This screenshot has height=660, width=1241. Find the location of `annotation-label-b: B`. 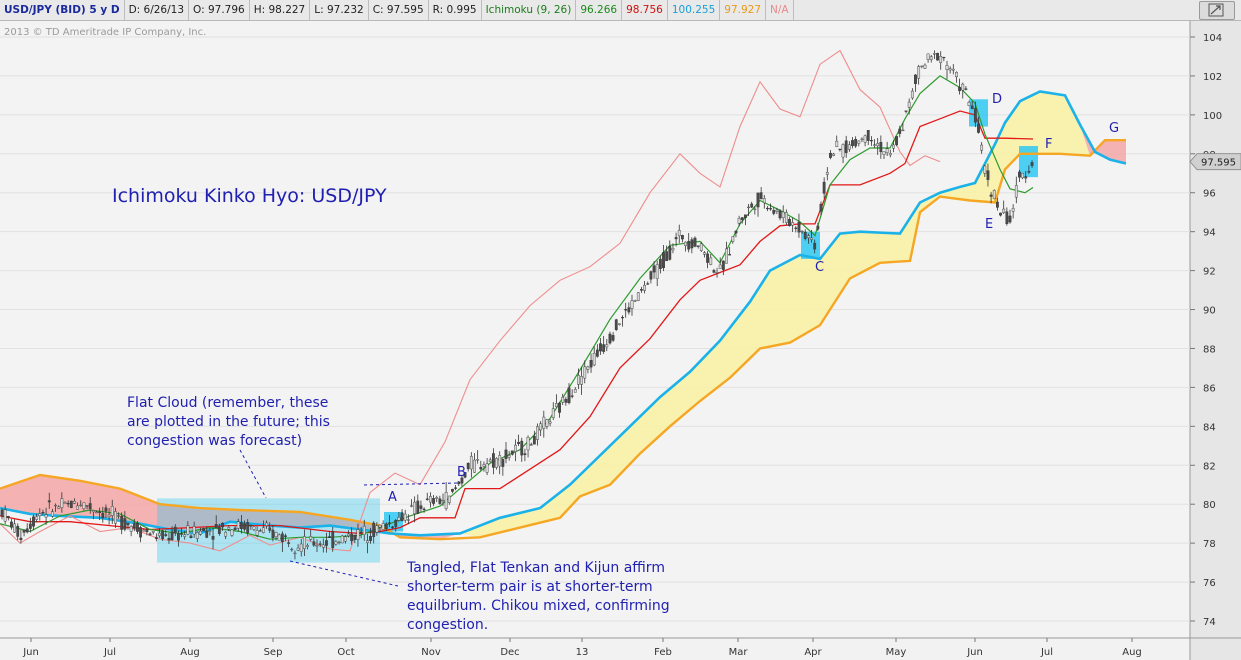

annotation-label-b: B is located at coordinates (461, 472).